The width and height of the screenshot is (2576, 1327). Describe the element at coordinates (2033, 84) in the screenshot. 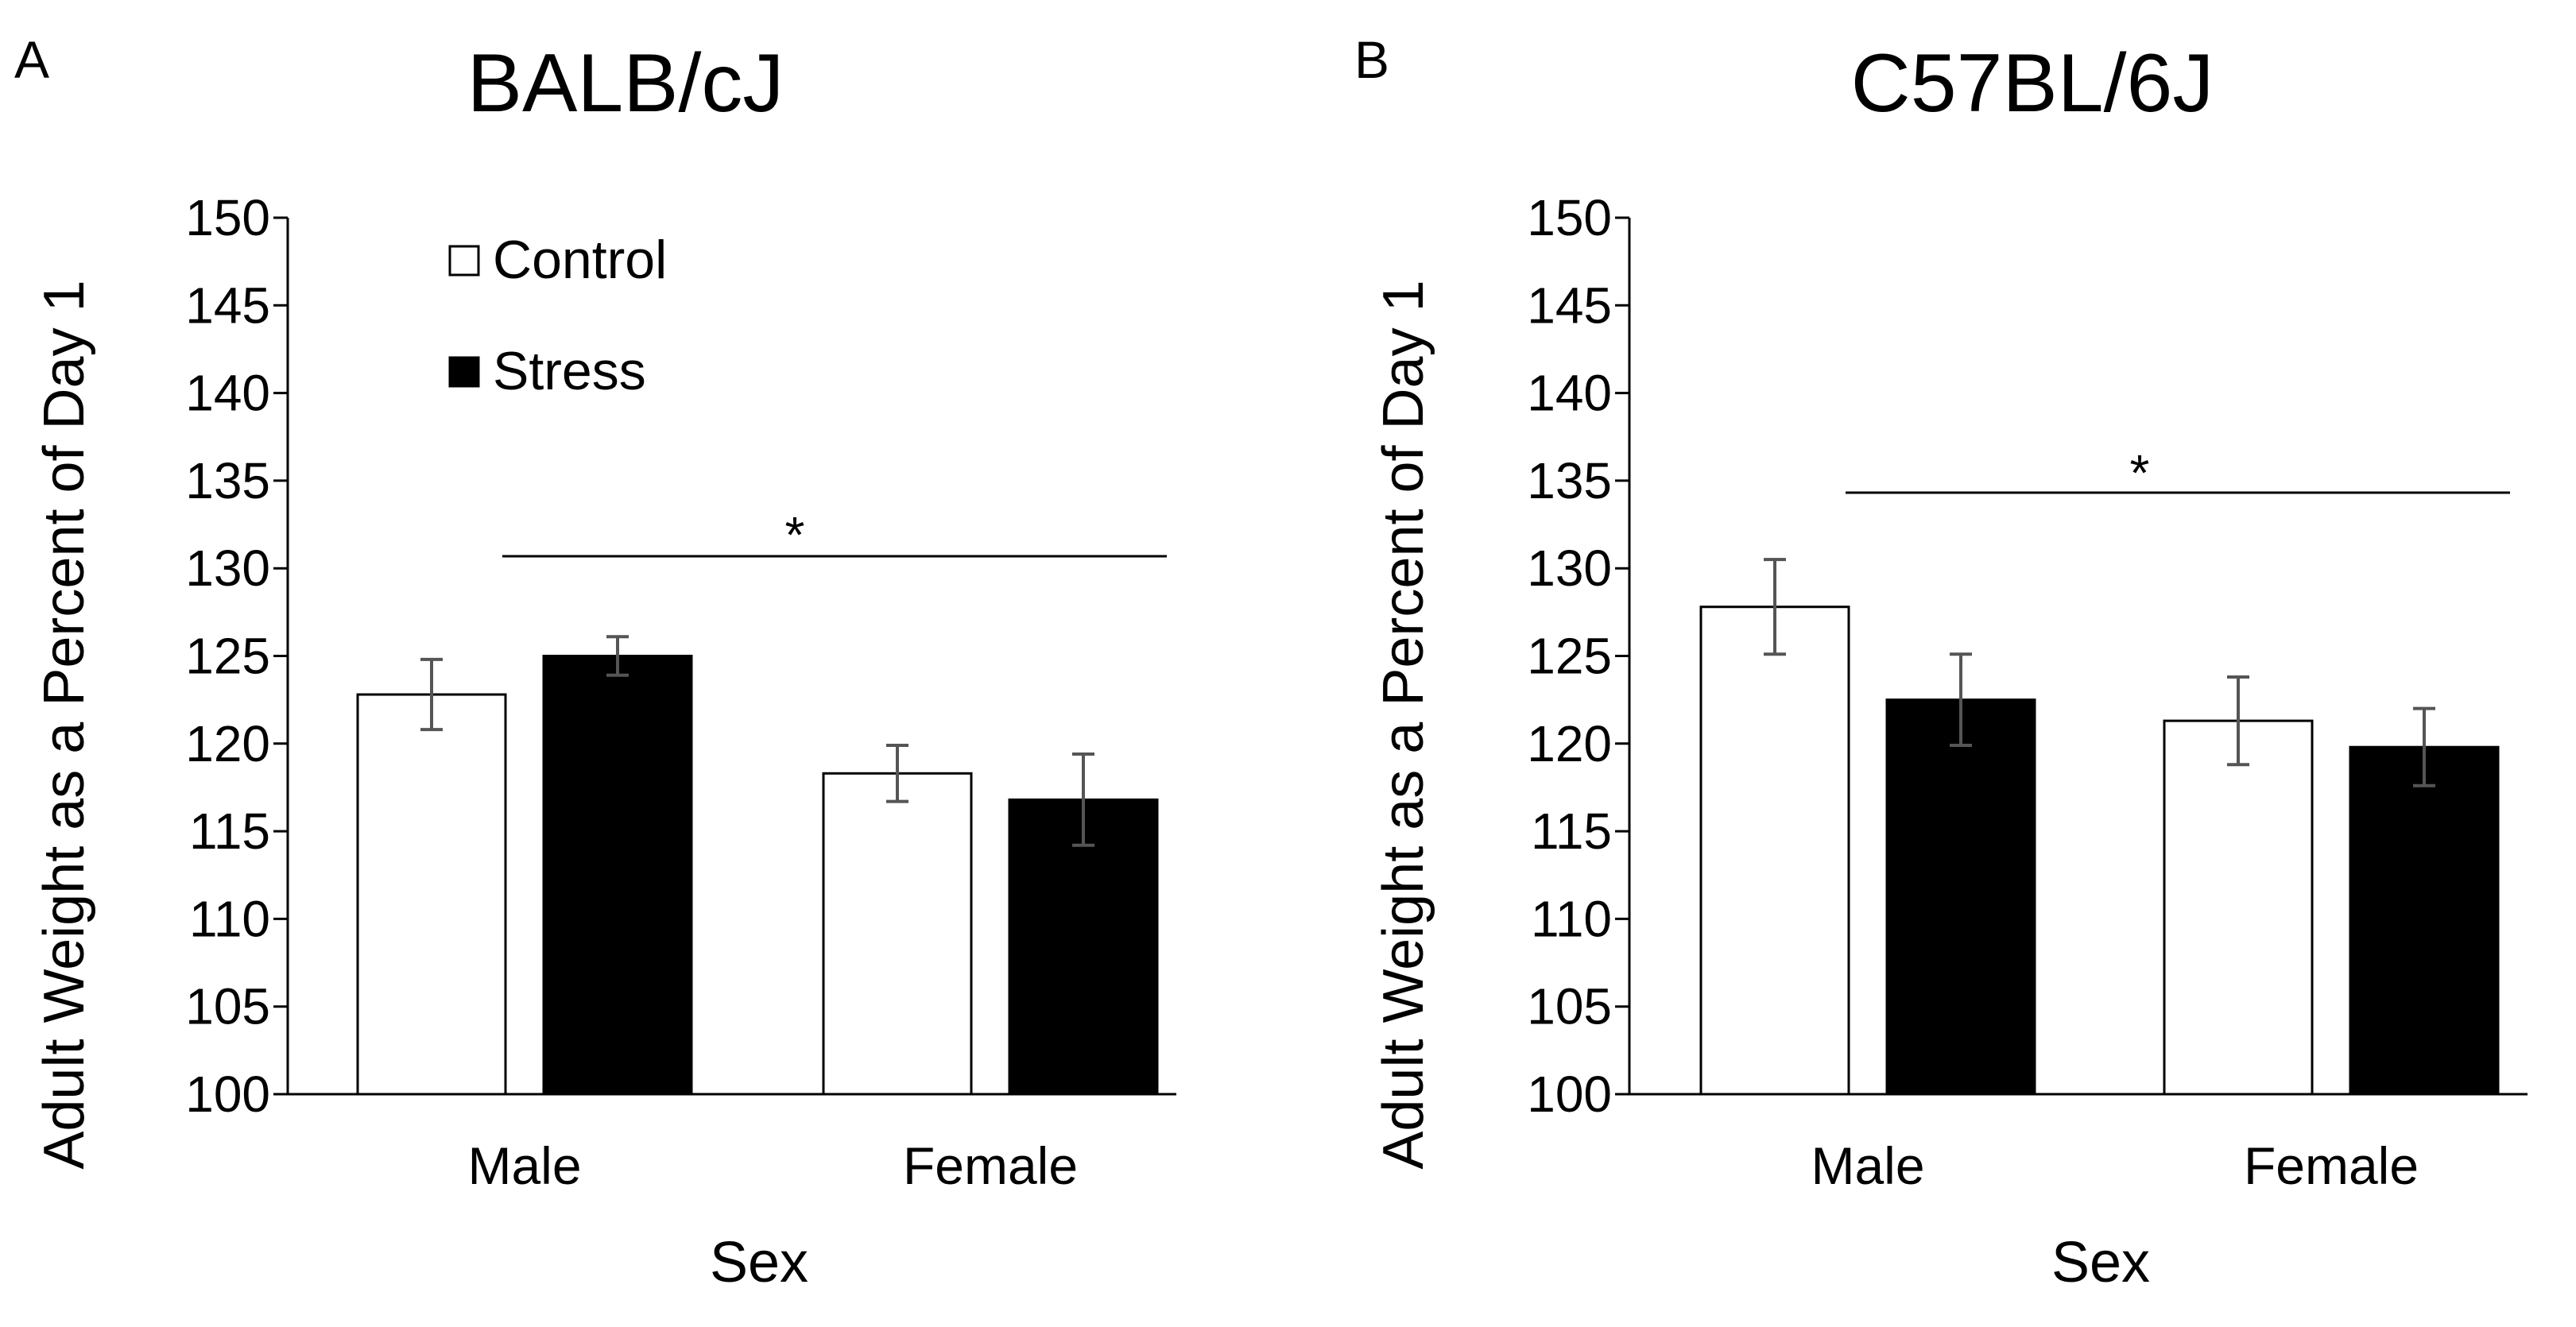

I see `chart-title: C57BL/6J` at that location.